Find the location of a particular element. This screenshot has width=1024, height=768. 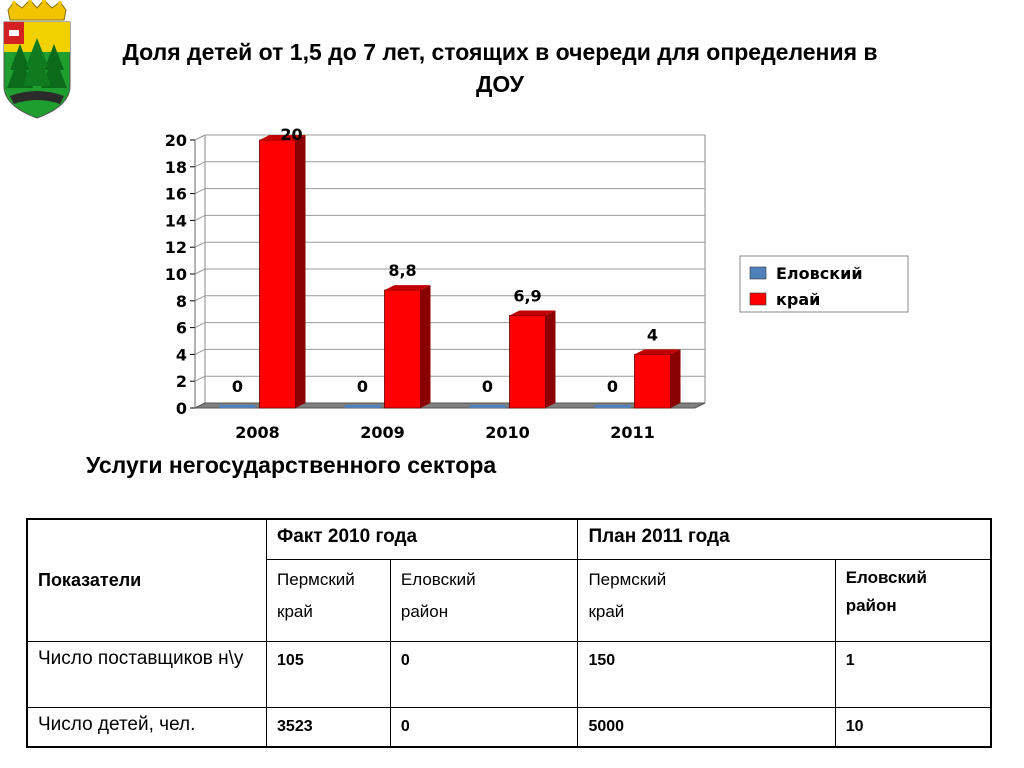

data-label: 6,9 is located at coordinates (527, 296).